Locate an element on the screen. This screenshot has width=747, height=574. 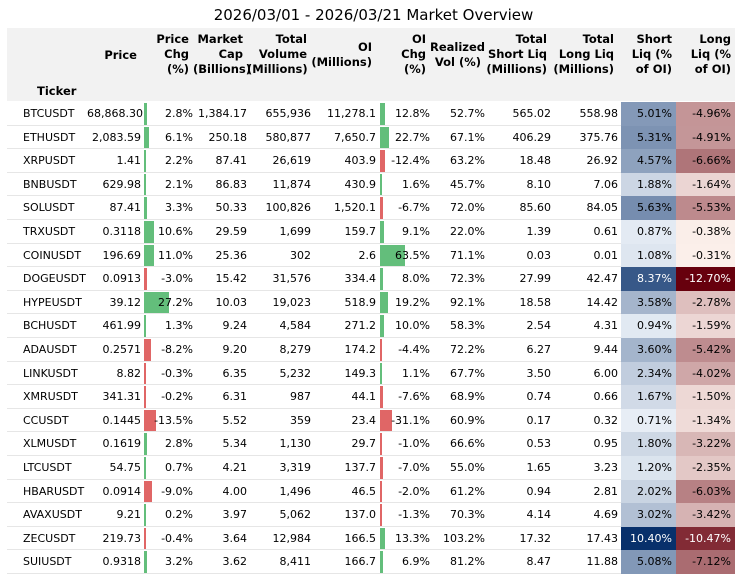
cell-text: 8.47 is located at coordinates (539, 562).